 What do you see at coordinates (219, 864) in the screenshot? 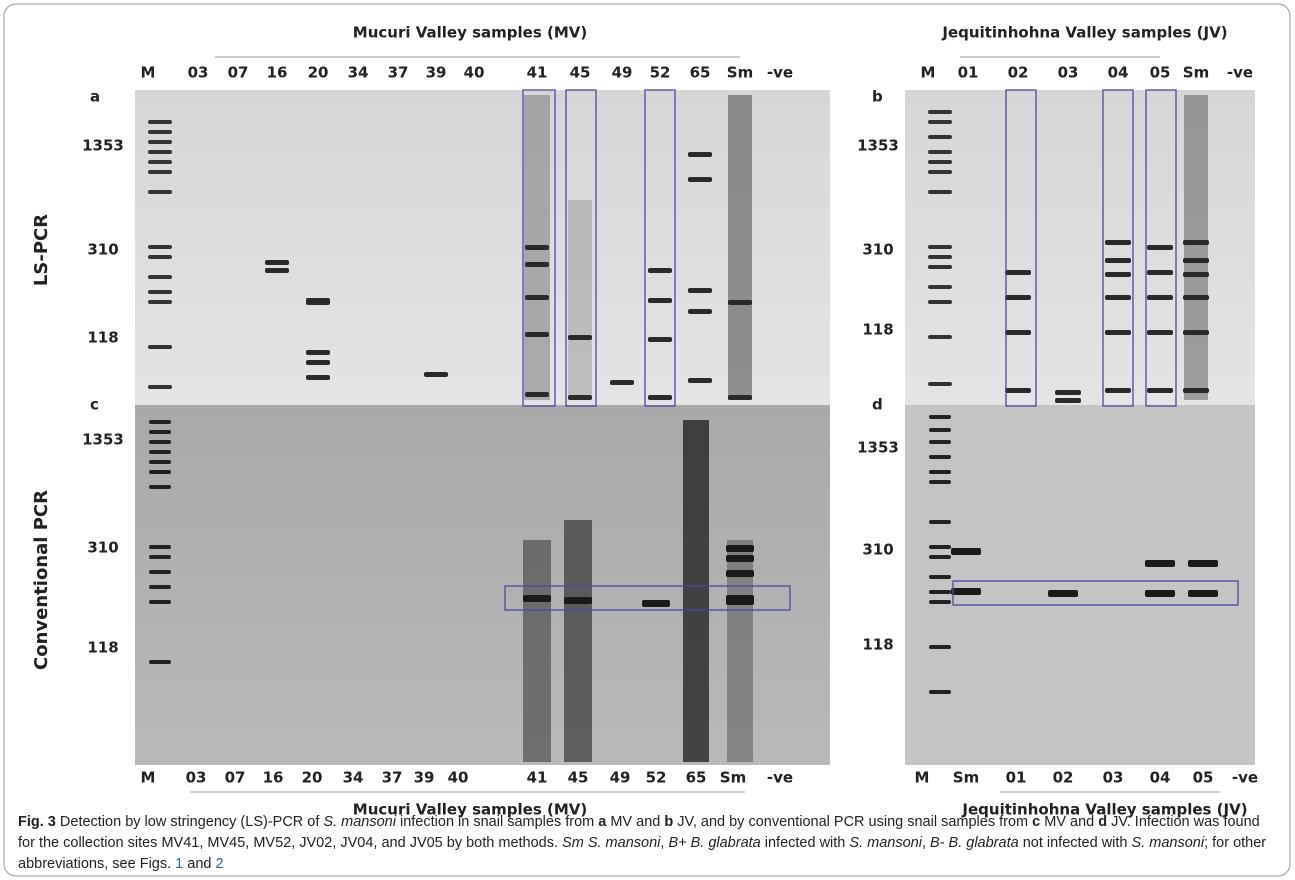
I see `caption-link: 2` at bounding box center [219, 864].